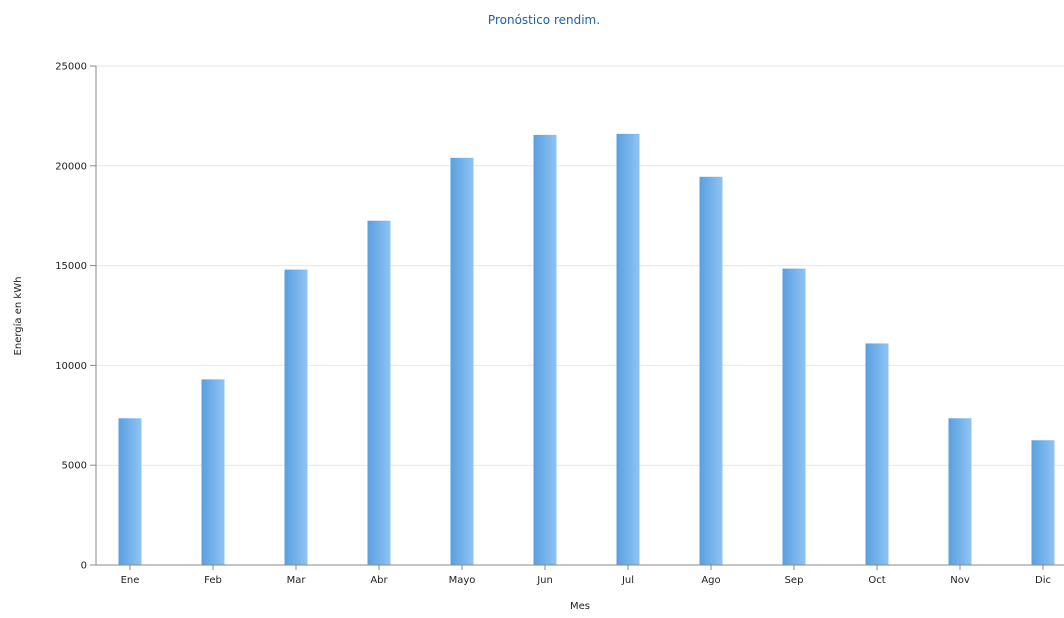 Image resolution: width=1064 pixels, height=618 pixels. Describe the element at coordinates (84, 566) in the screenshot. I see `y-tick-label: 0` at that location.